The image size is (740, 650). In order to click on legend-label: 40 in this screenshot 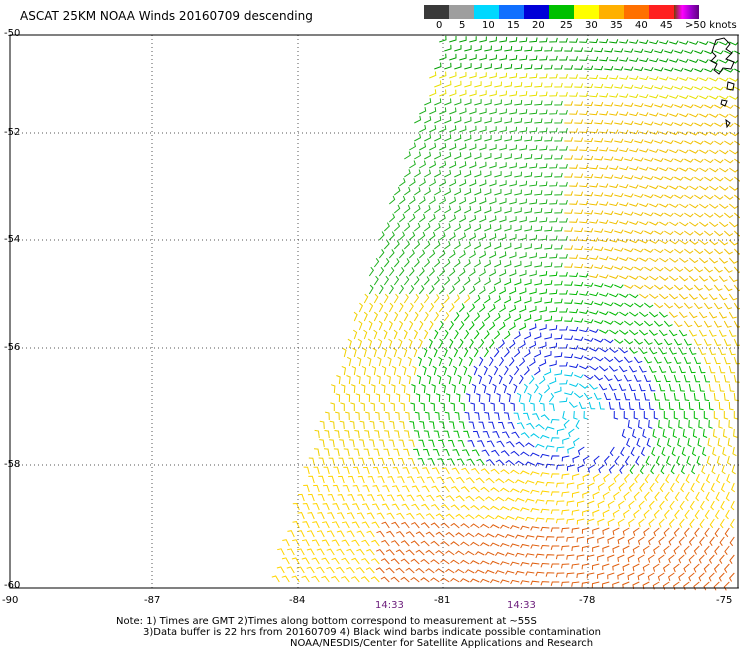, I will do `click(641, 25)`.